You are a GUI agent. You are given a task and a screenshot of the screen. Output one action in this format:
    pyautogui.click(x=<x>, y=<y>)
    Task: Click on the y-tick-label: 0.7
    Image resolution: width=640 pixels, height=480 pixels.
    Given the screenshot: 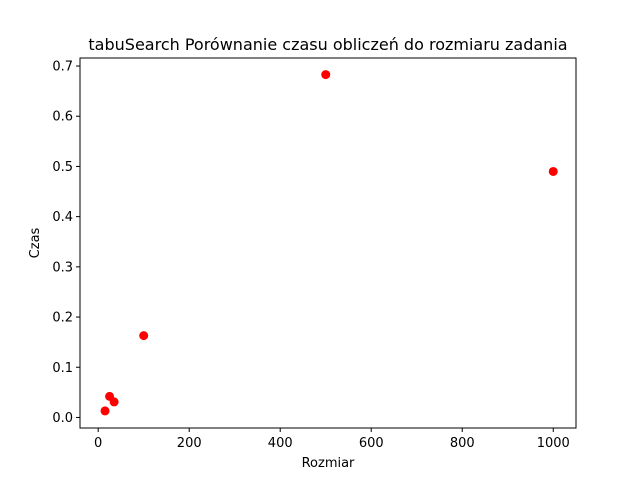 What is the action you would take?
    pyautogui.click(x=62, y=67)
    